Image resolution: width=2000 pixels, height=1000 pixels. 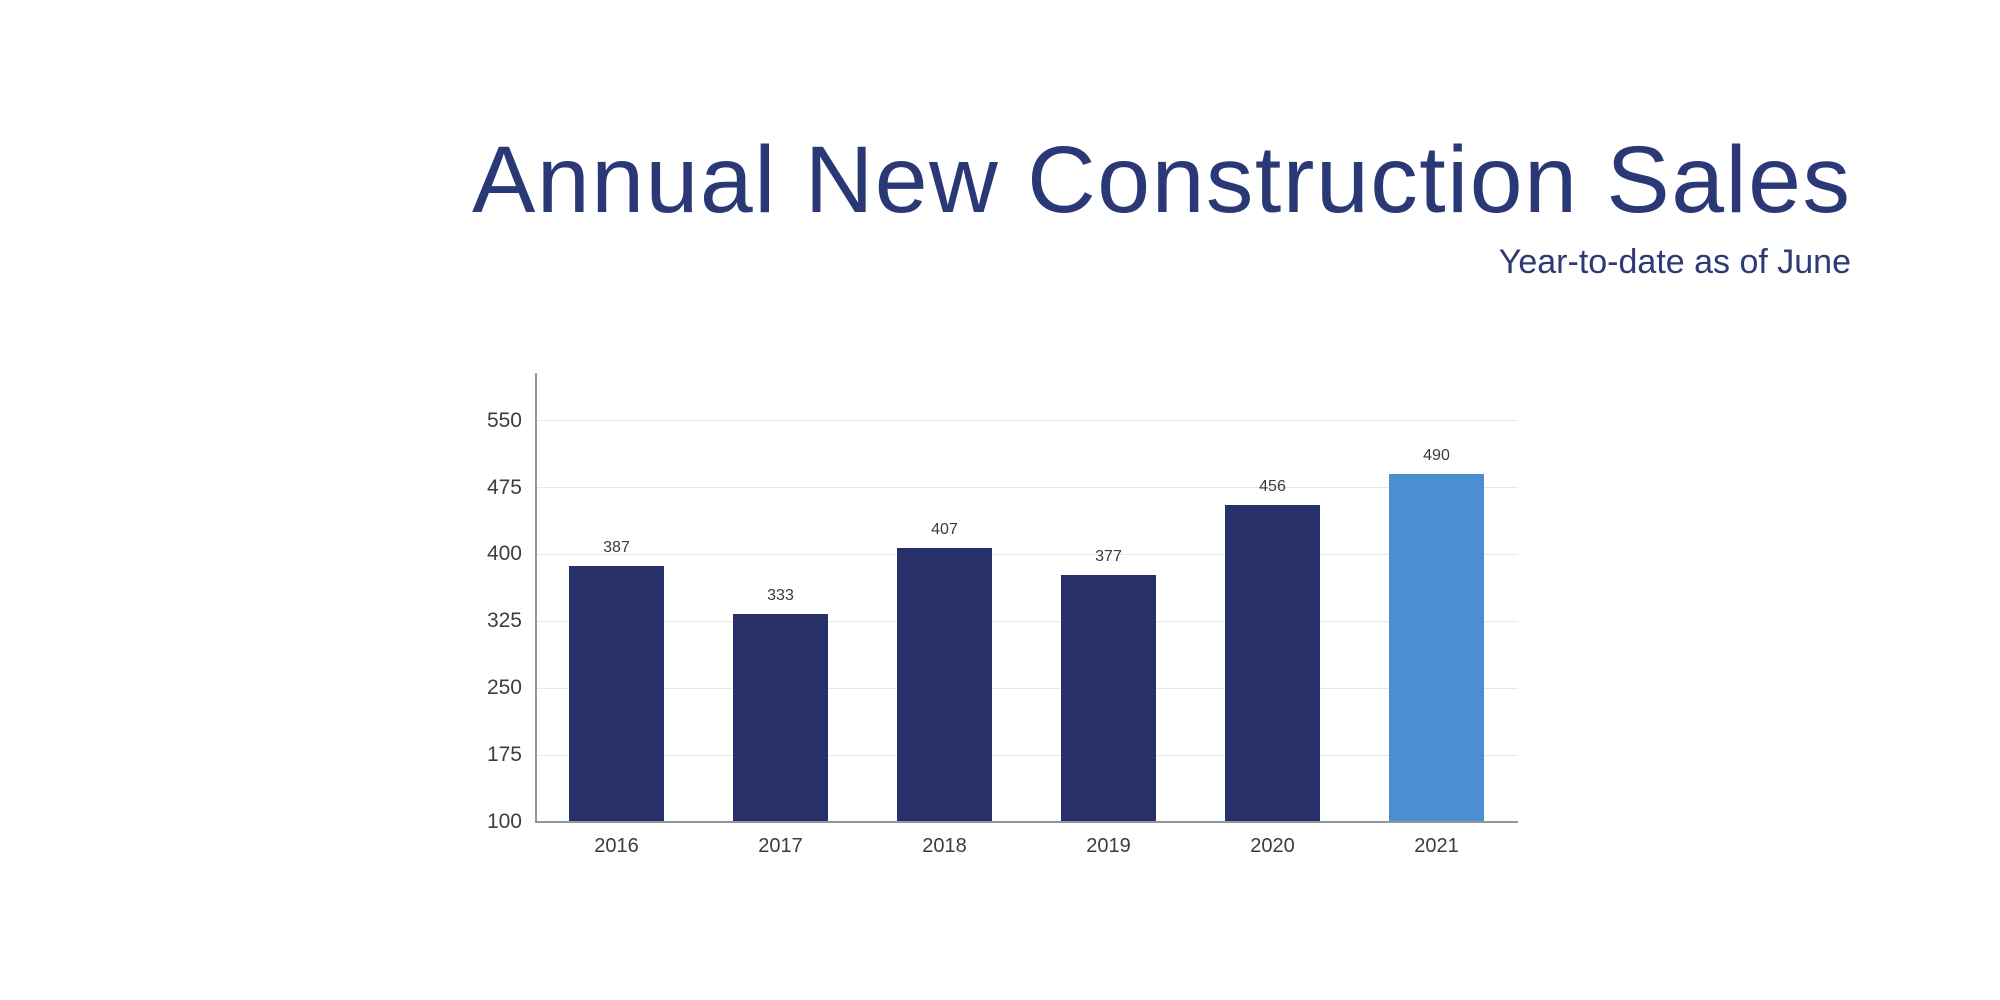 What do you see at coordinates (536, 597) in the screenshot?
I see `y-axis-line` at bounding box center [536, 597].